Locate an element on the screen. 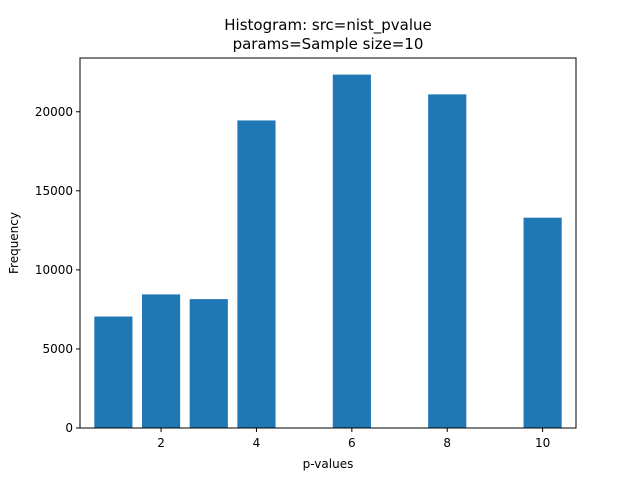 The image size is (640, 480). x-tick-label-4: 4 is located at coordinates (257, 443).